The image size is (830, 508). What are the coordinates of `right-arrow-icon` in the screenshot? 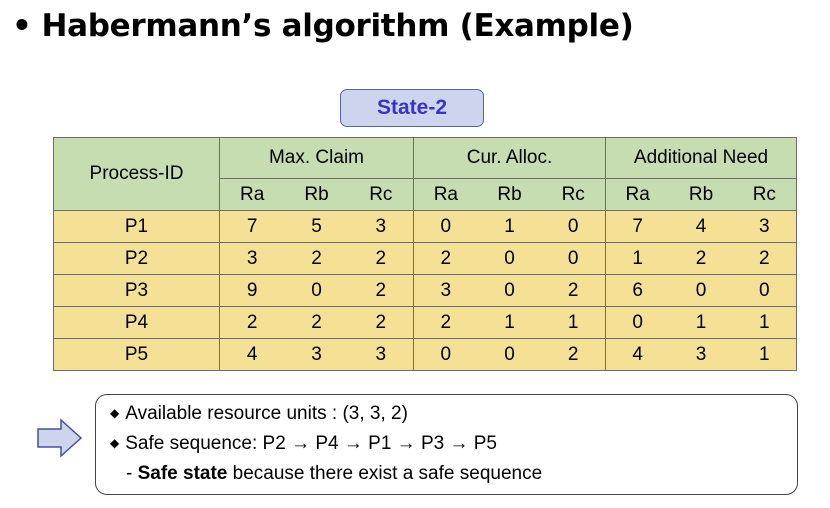 It's located at (60, 440).